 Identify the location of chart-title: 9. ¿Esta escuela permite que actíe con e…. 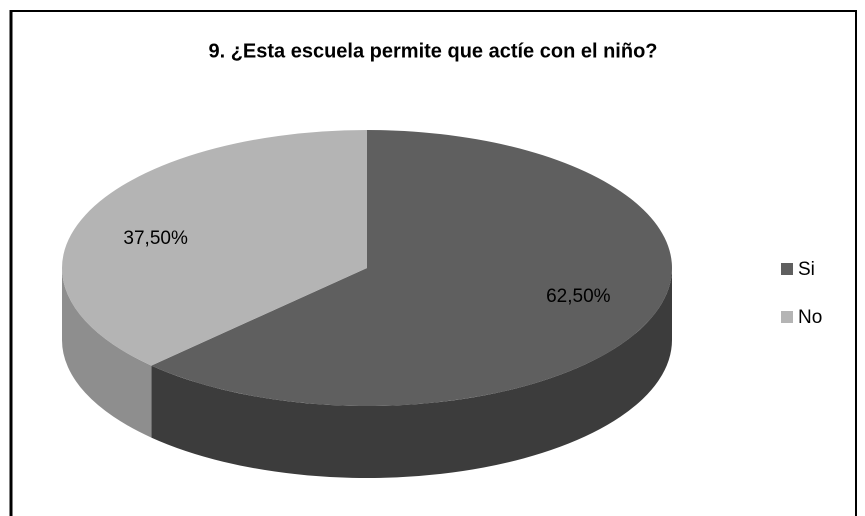
(432, 51).